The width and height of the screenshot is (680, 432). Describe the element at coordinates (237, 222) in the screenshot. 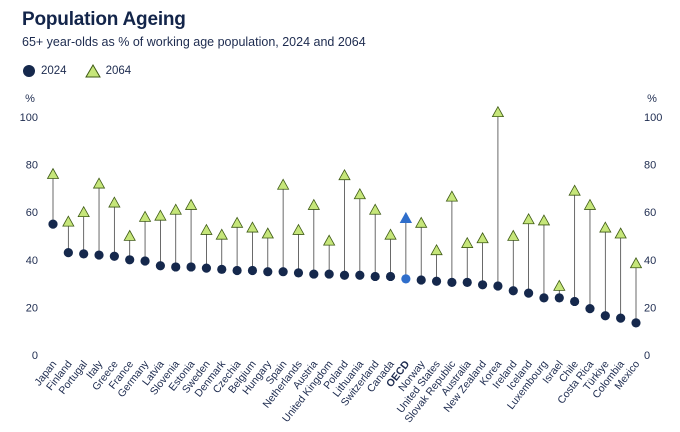

I see `point-2064-czechia` at that location.